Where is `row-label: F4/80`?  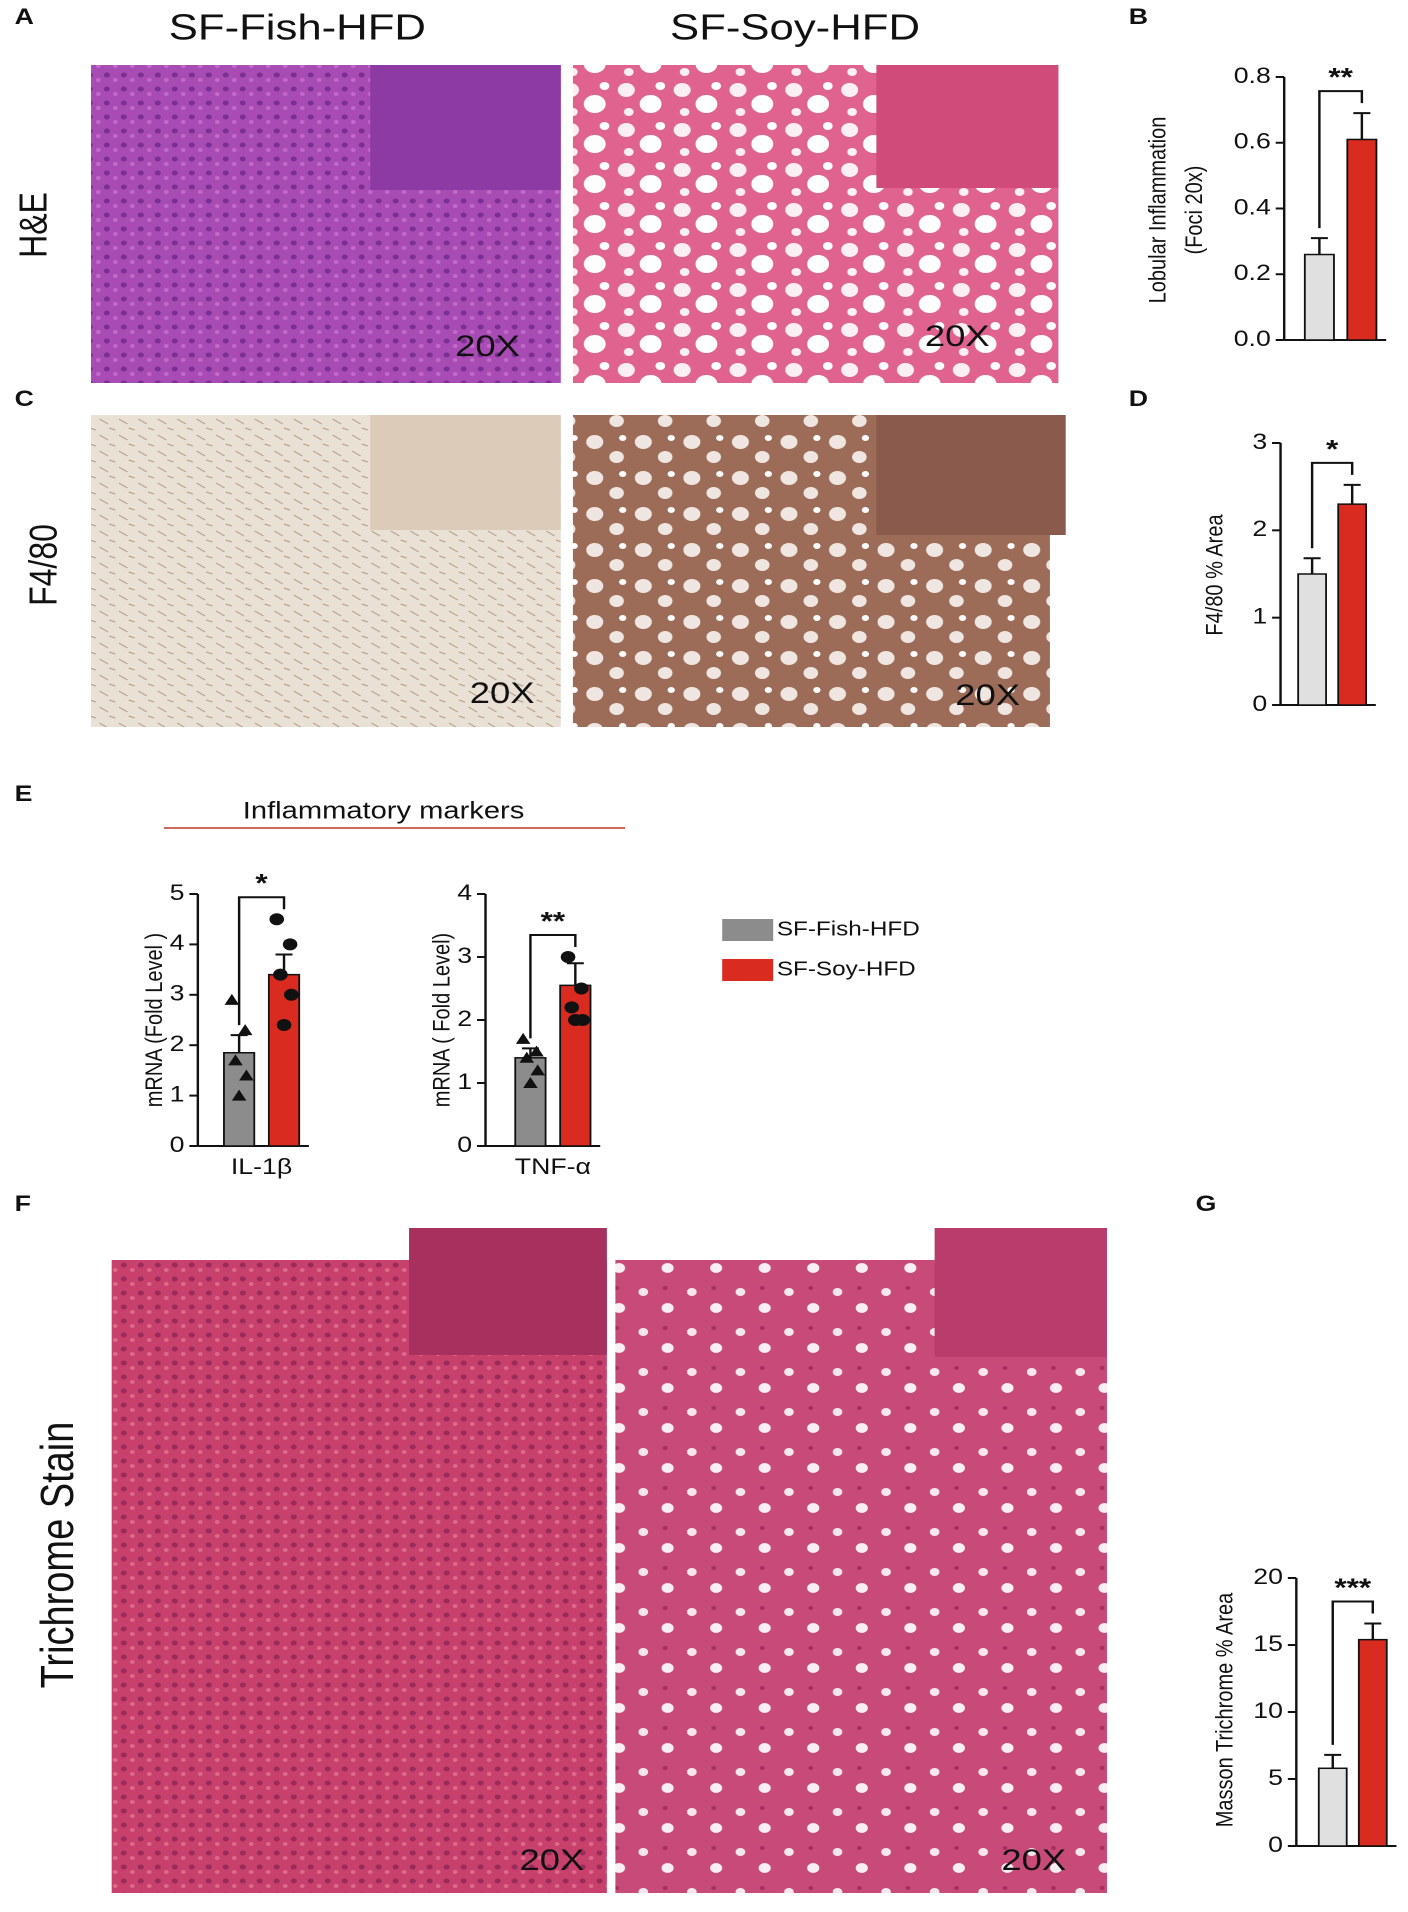 row-label: F4/80 is located at coordinates (43, 565).